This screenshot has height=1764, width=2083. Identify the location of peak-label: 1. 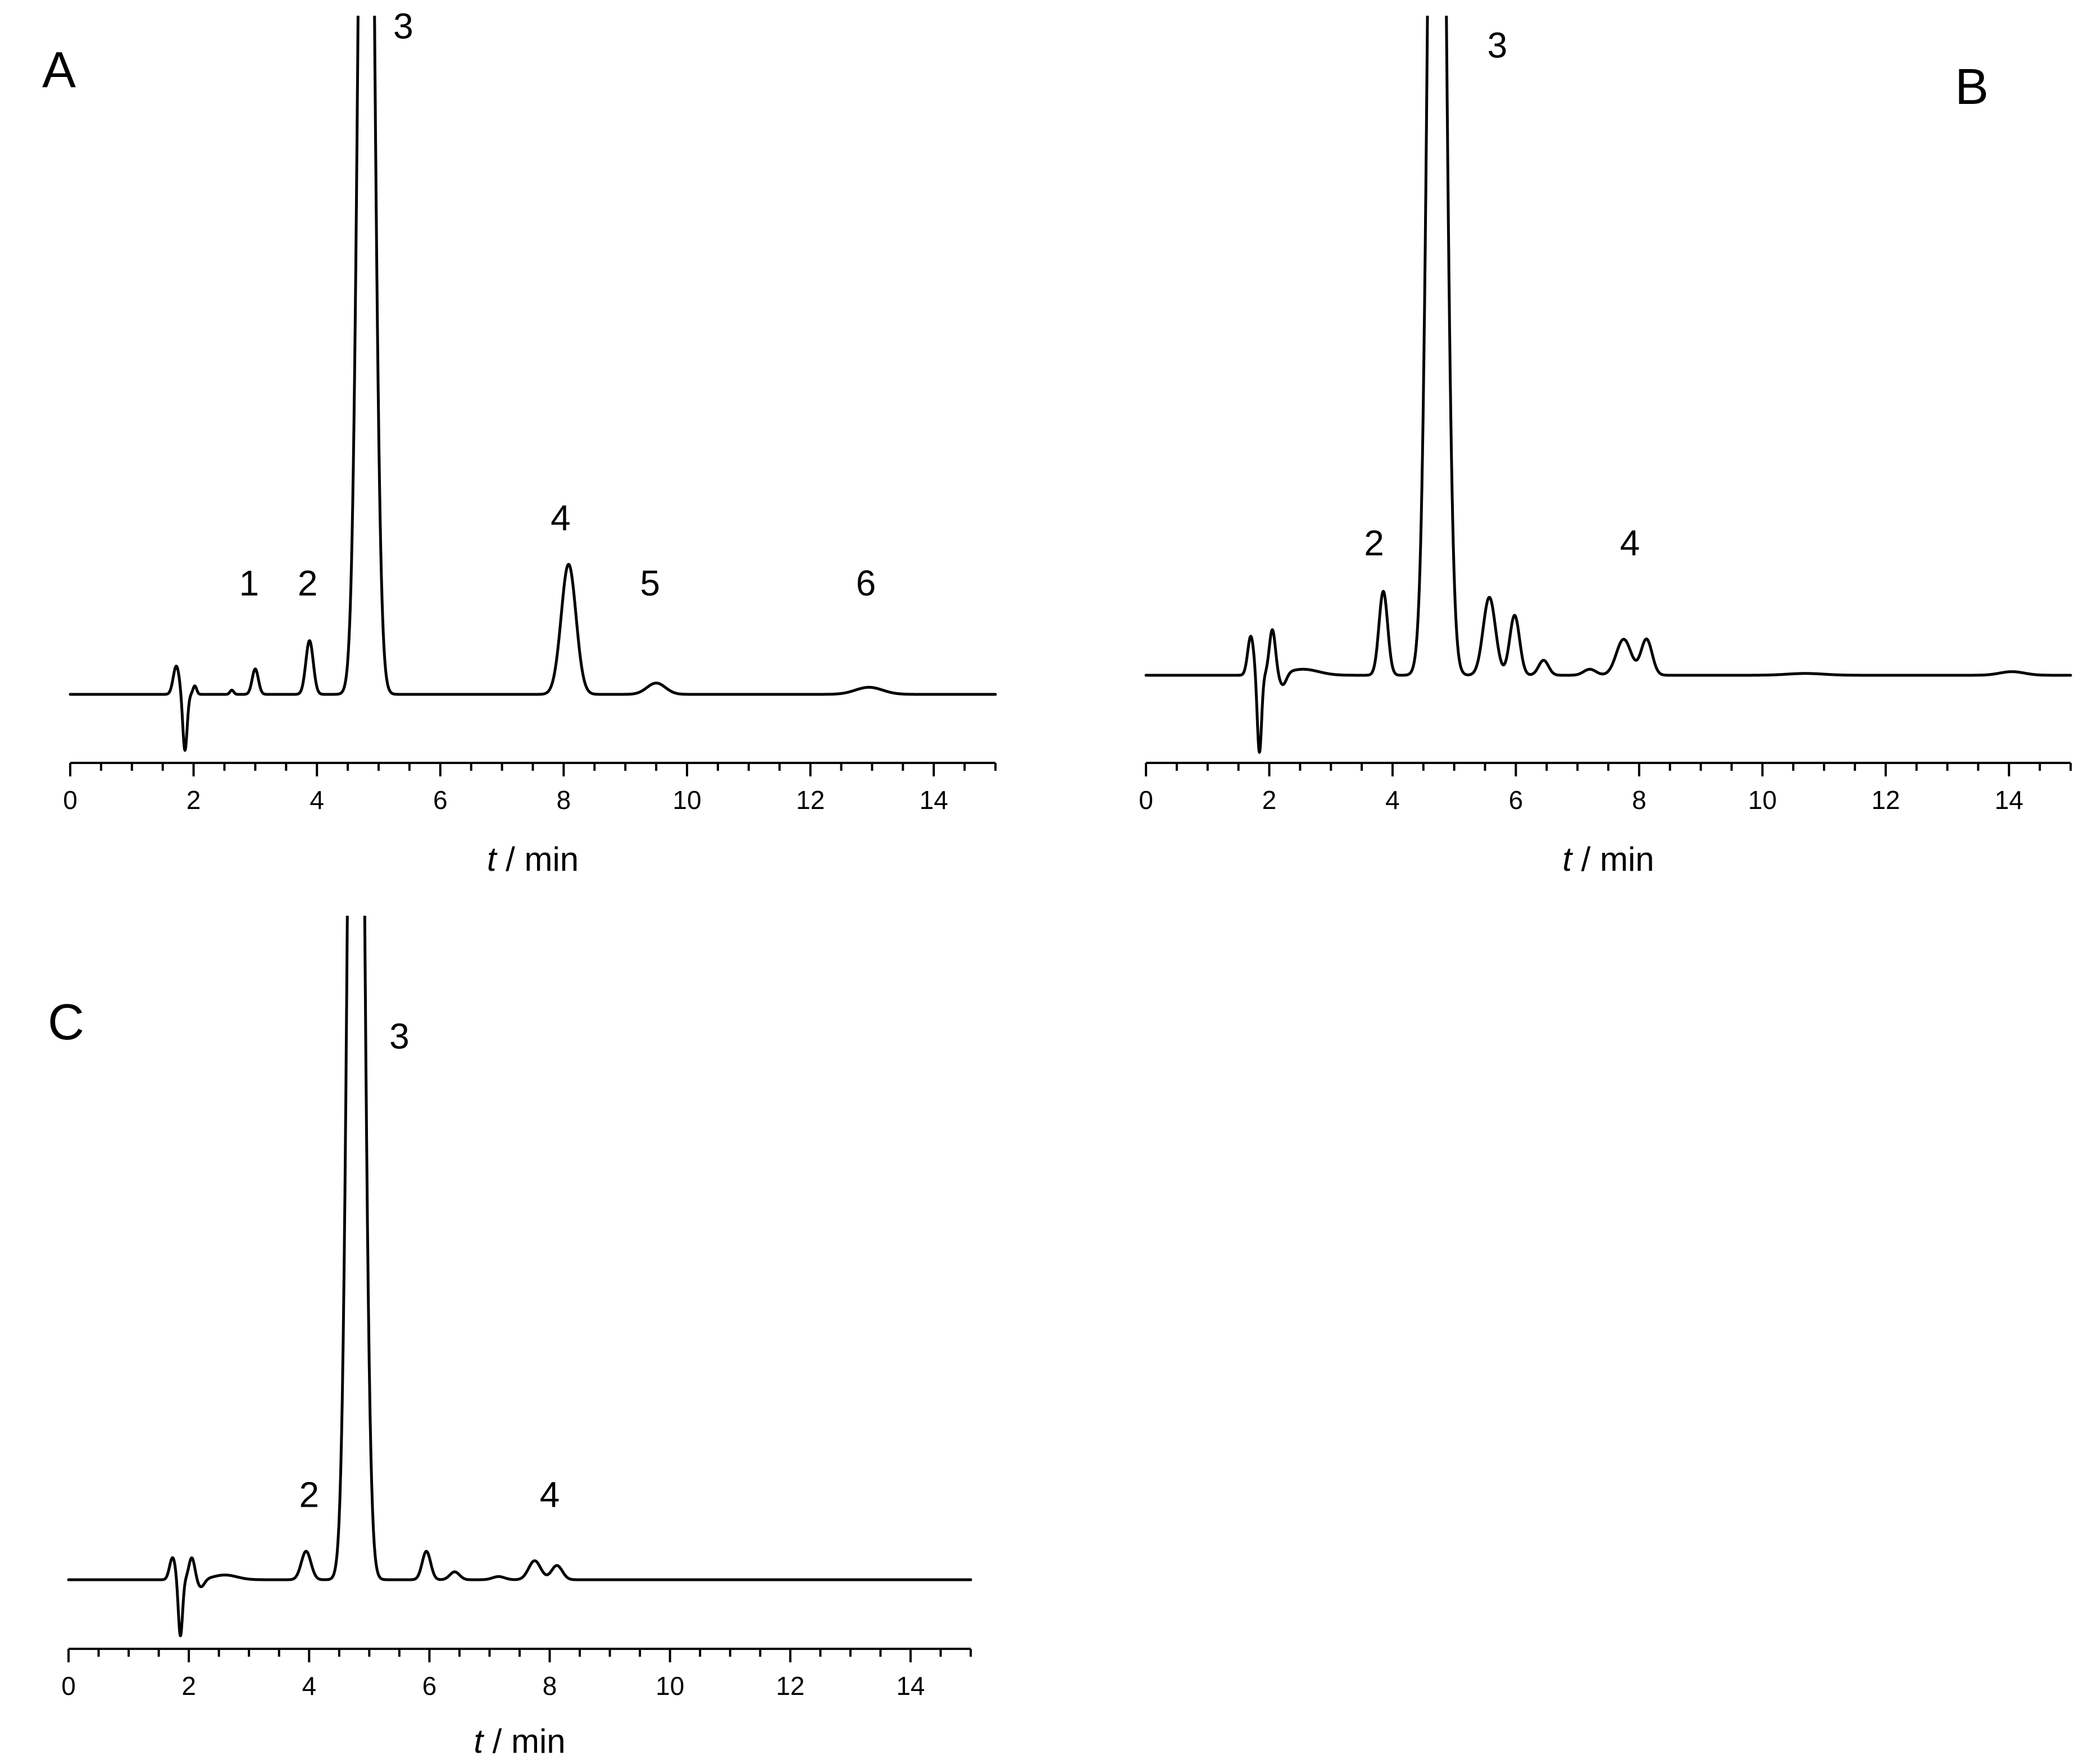
(249, 583).